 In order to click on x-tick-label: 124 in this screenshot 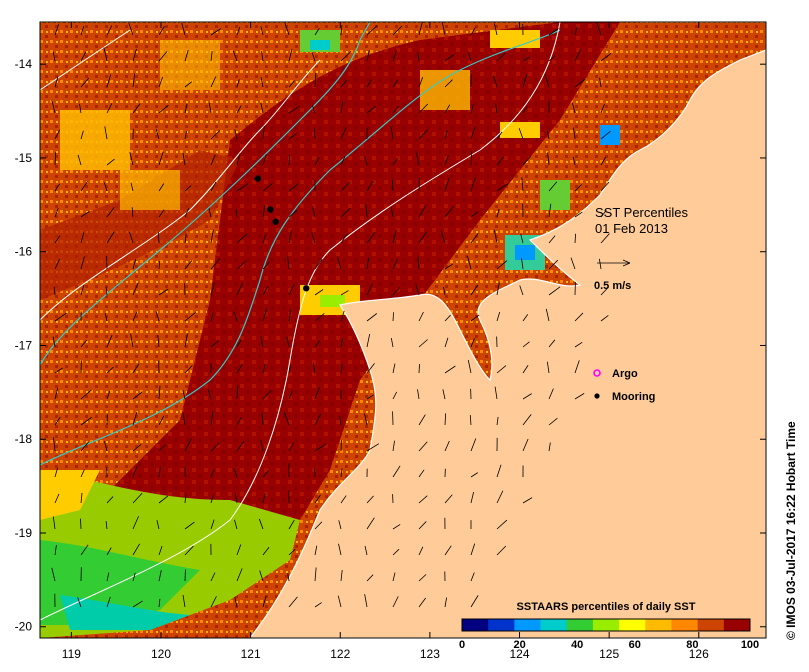, I will do `click(520, 654)`.